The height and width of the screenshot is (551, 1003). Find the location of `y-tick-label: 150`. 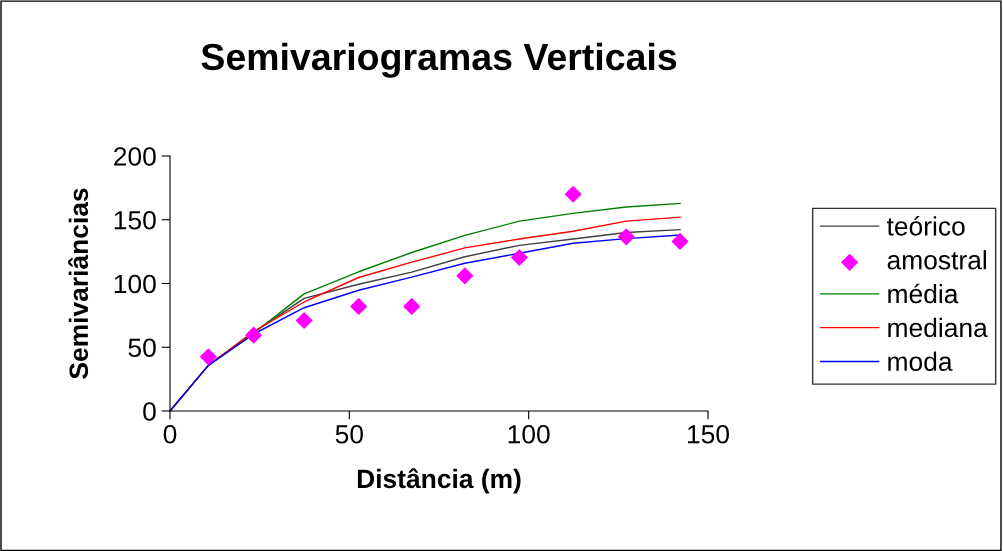

y-tick-label: 150 is located at coordinates (135, 220).